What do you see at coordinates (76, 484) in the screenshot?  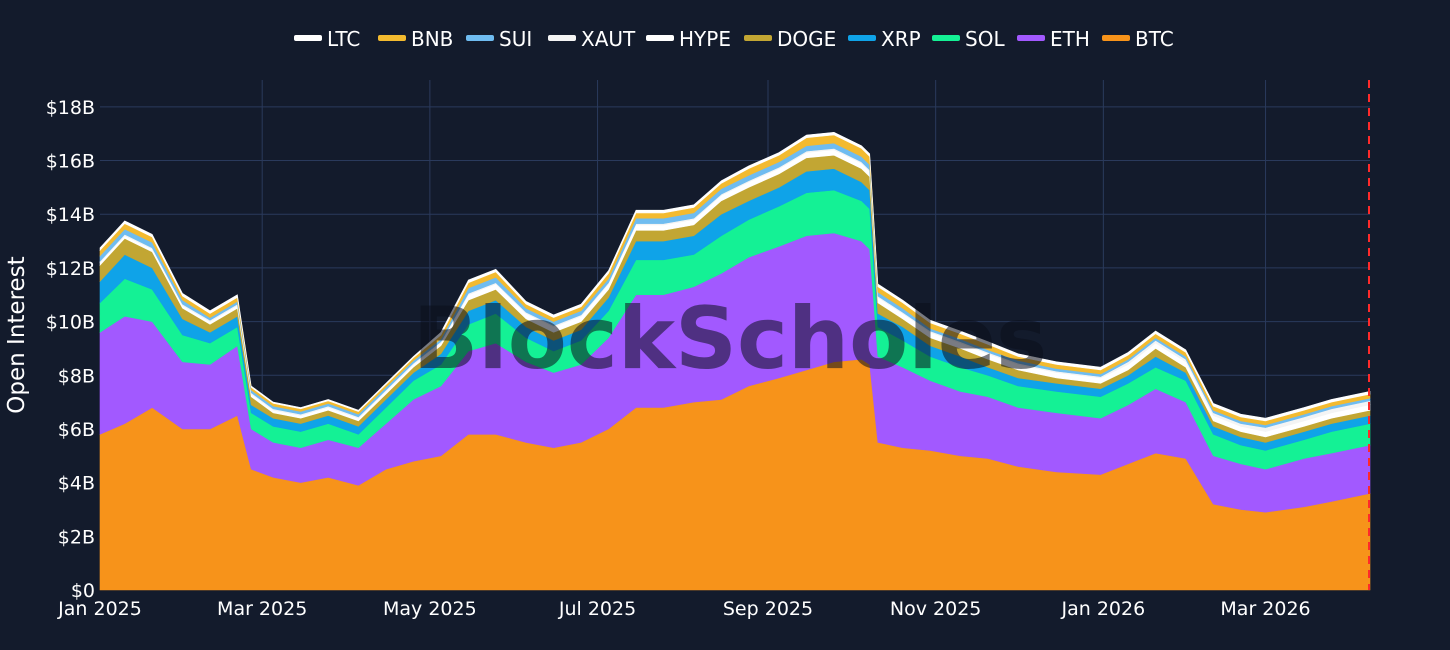 I see `y-tick-label: $4B` at bounding box center [76, 484].